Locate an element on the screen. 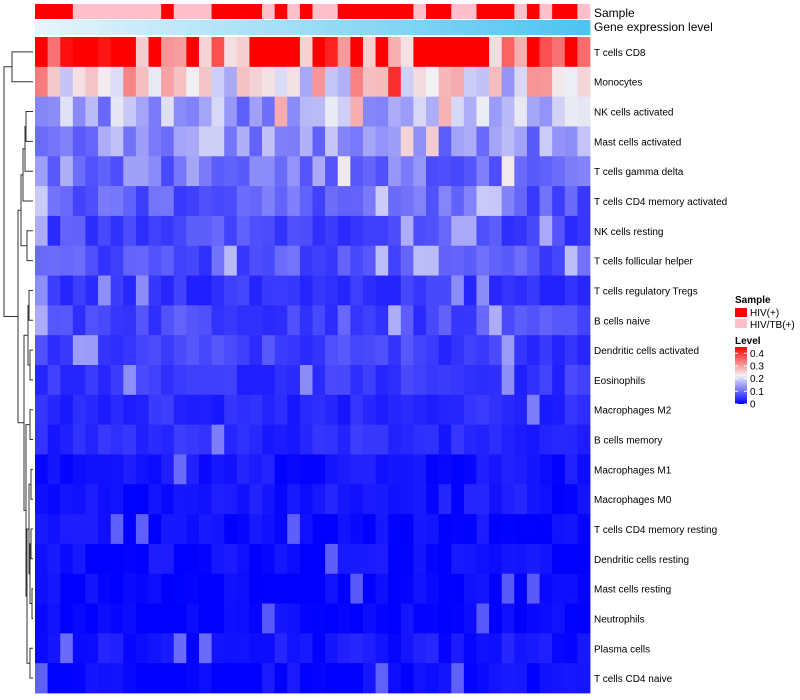  row-label: Dendritic cells resting is located at coordinates (641, 560).